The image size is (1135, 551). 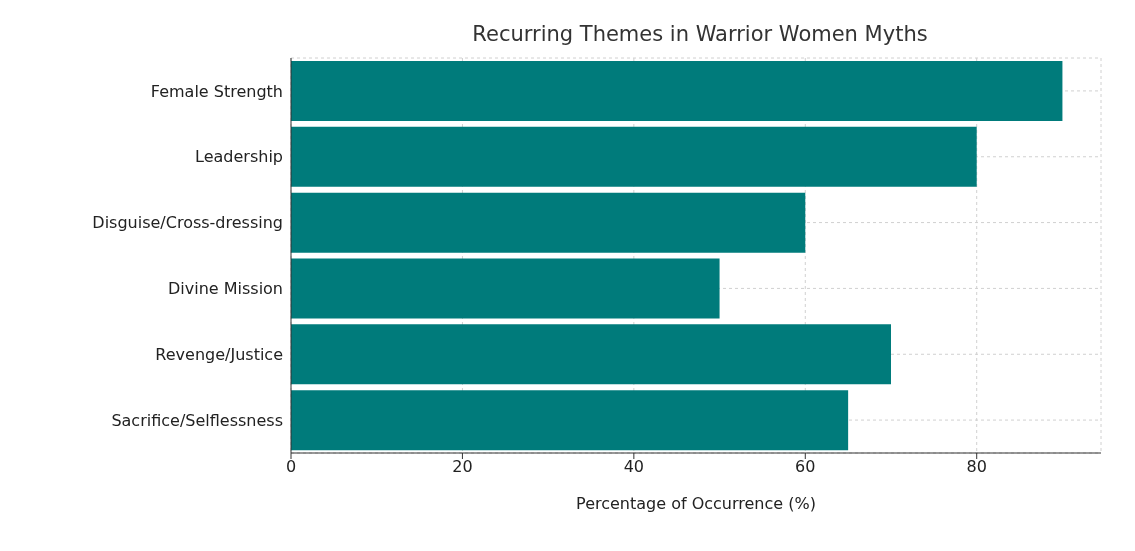 What do you see at coordinates (239, 157) in the screenshot?
I see `y-tick-label: Leadership` at bounding box center [239, 157].